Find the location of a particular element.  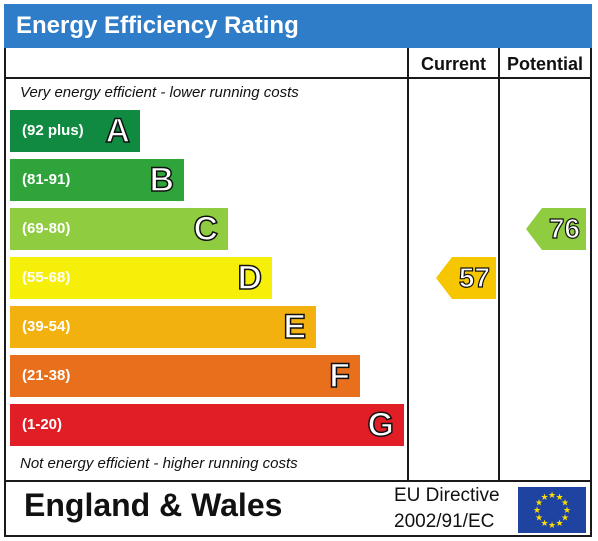

current-column-divider is located at coordinates (408, 264).